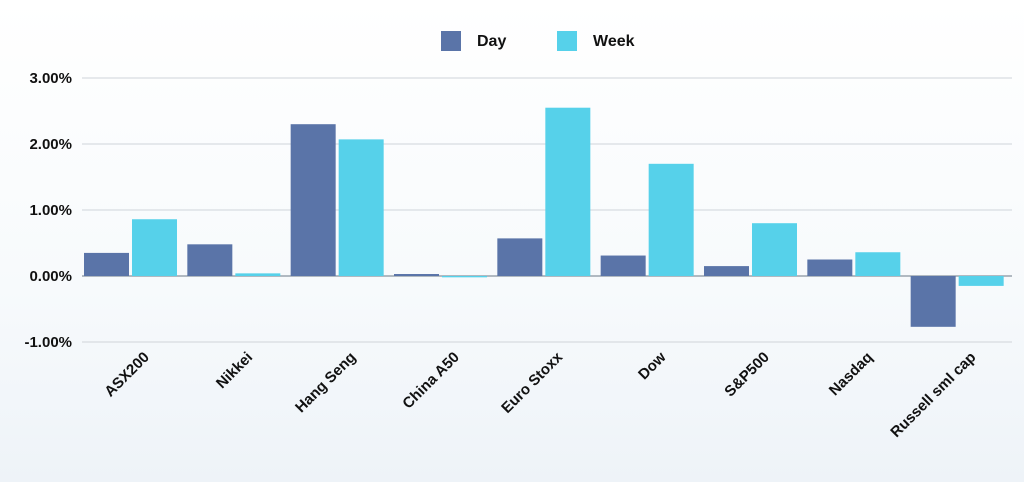 This screenshot has height=482, width=1024. Describe the element at coordinates (127, 375) in the screenshot. I see `x-category-label: ASX200` at that location.